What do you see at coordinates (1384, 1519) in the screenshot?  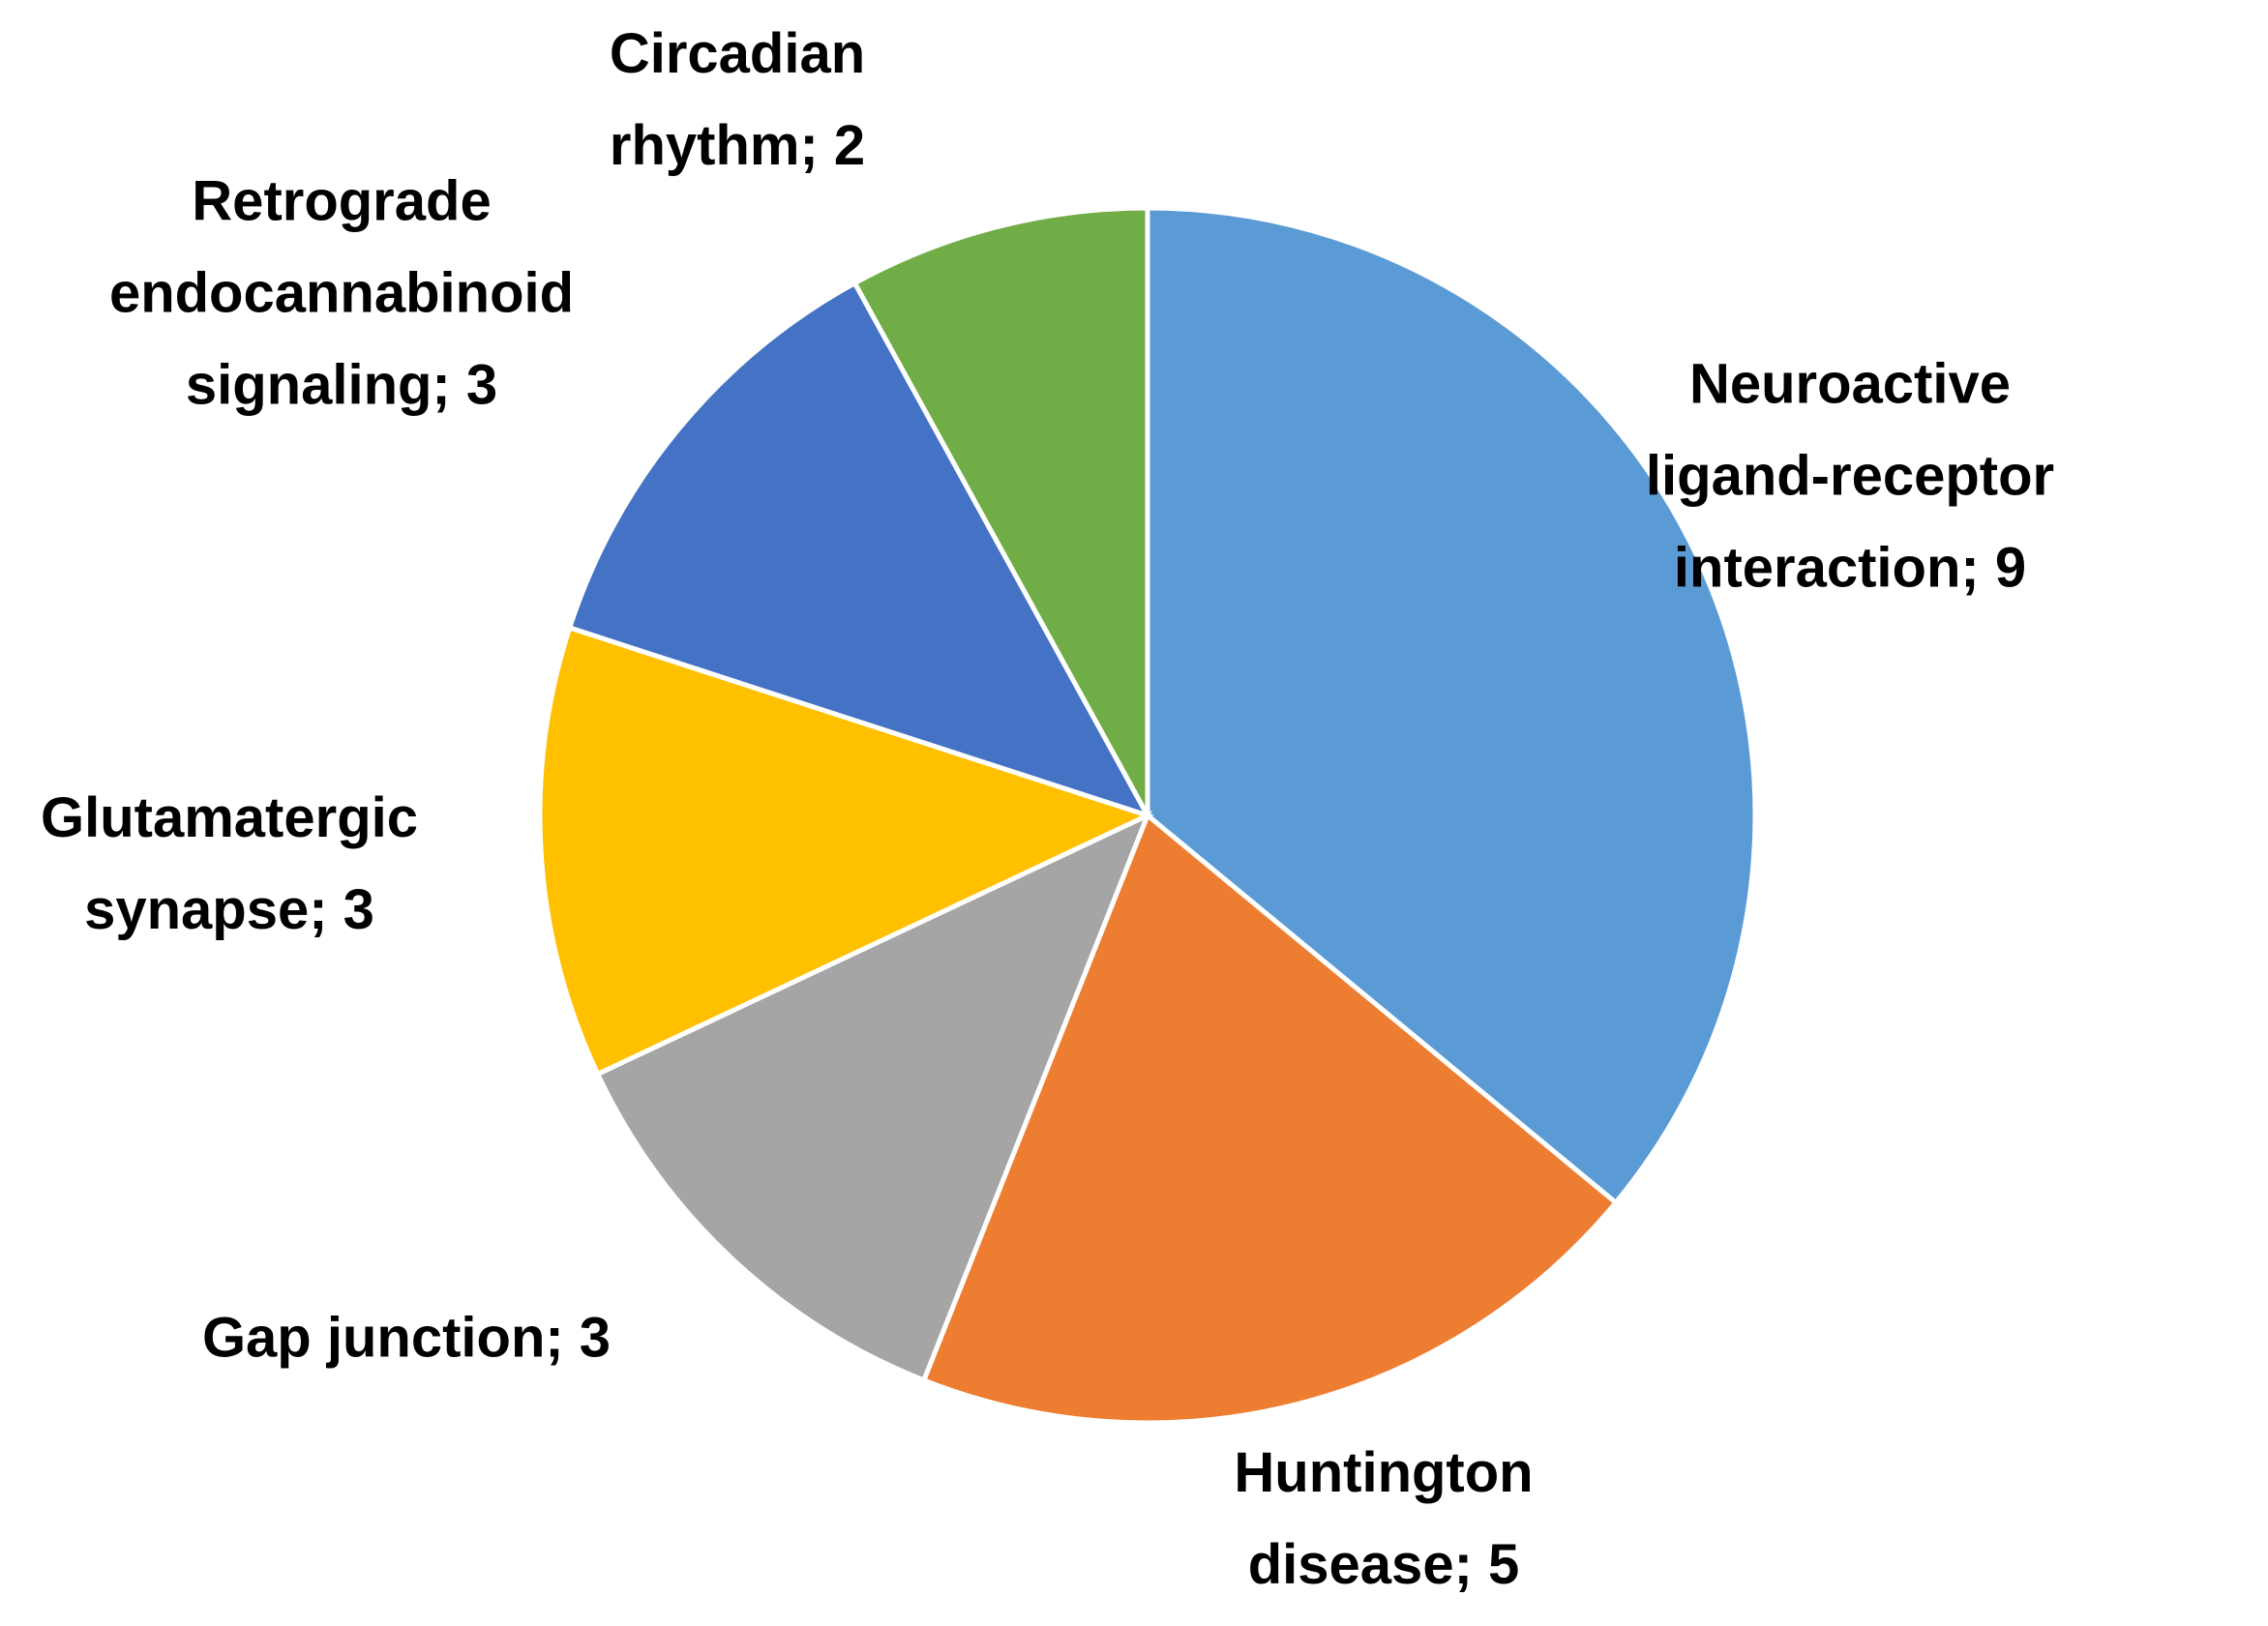 I see `slice-label-huntington-disease: Huntington disease; 5` at bounding box center [1384, 1519].